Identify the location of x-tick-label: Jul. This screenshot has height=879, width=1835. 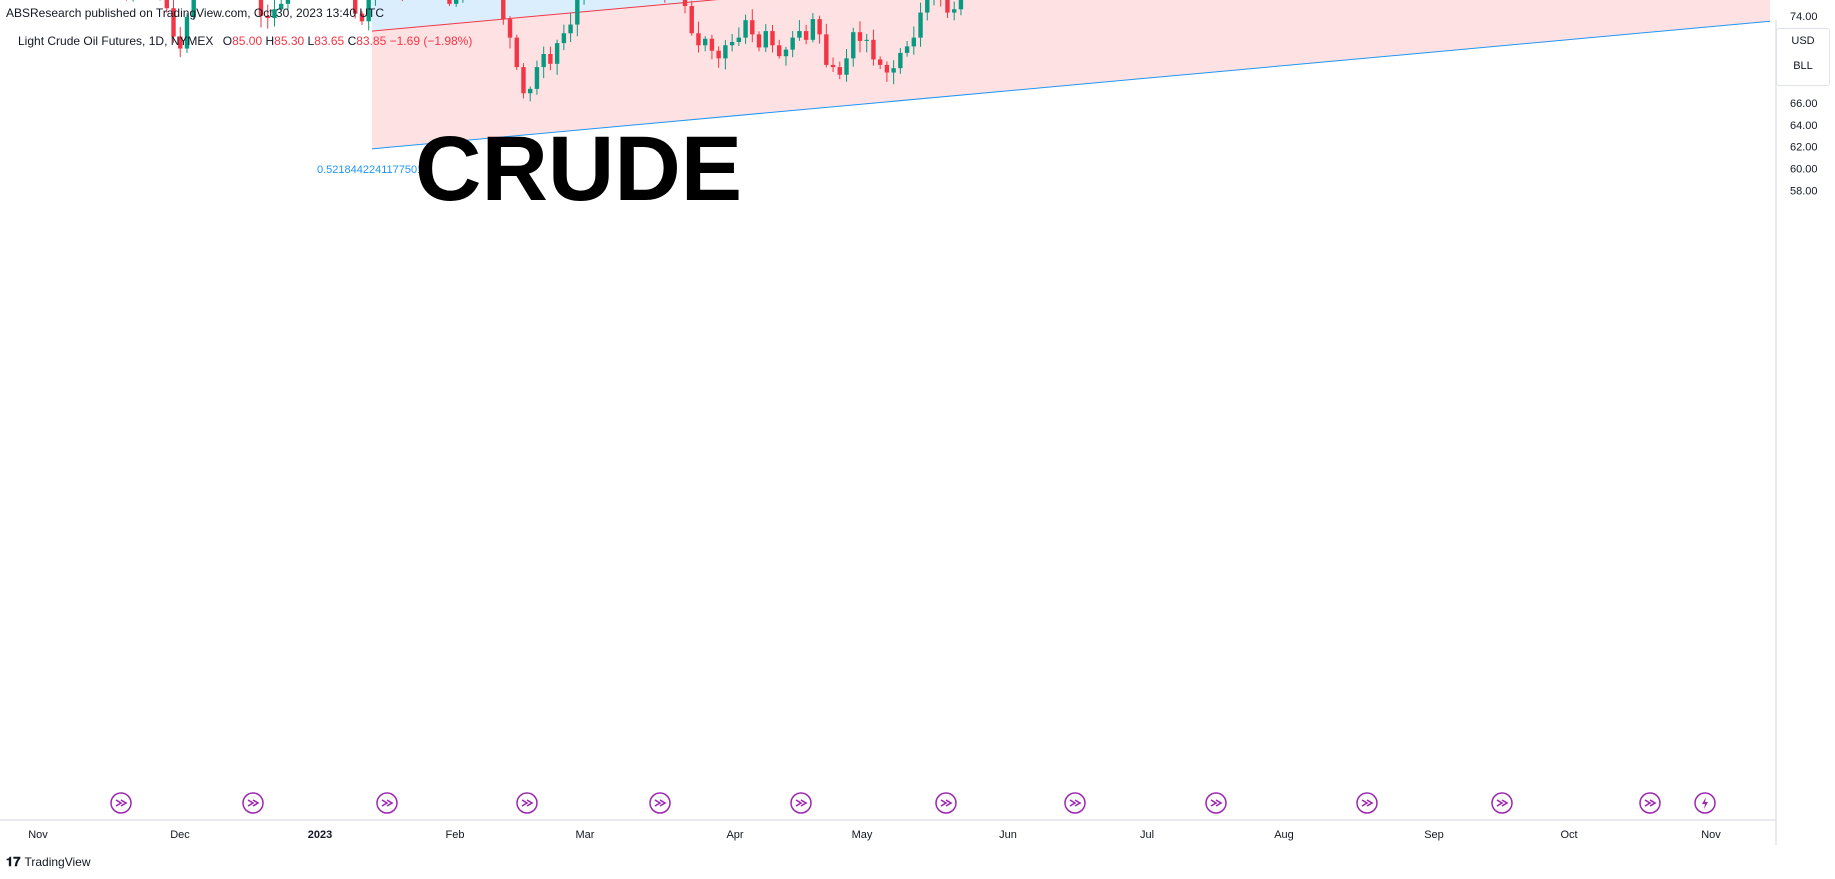
(1147, 835).